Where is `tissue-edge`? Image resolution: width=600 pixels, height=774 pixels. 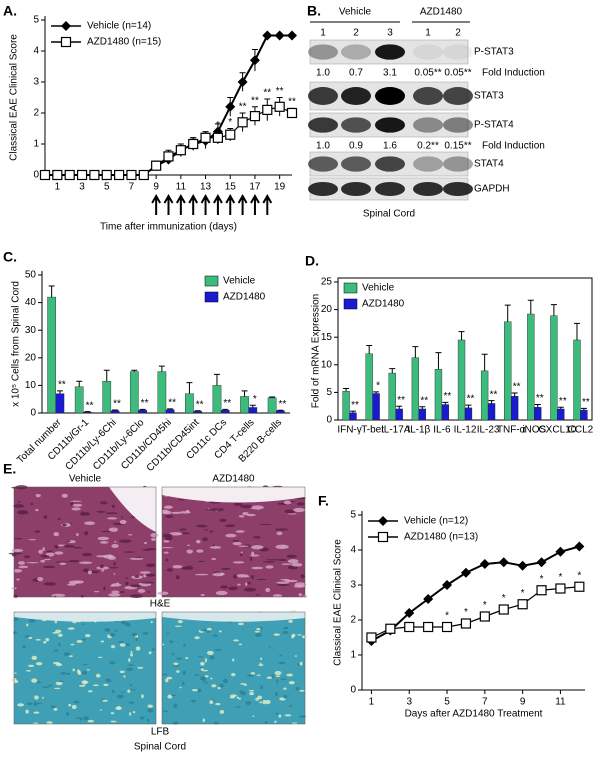 tissue-edge is located at coordinates (85, 617).